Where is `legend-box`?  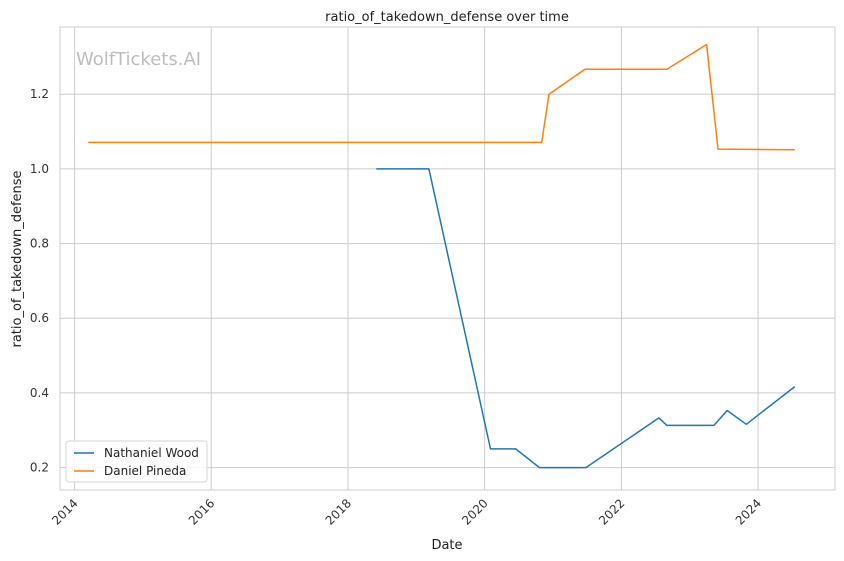
legend-box is located at coordinates (136, 461).